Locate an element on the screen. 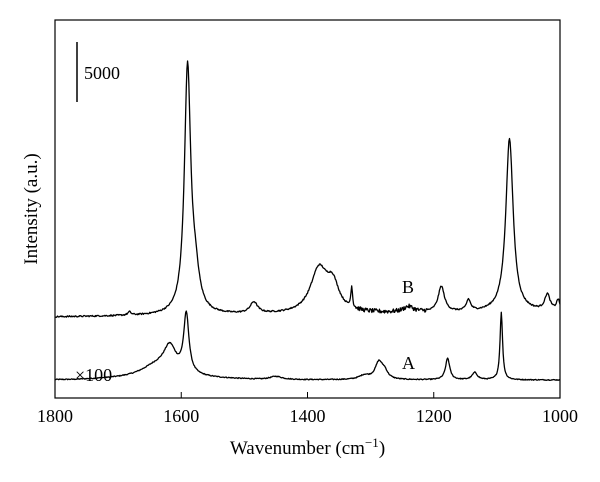  scale-bar-label: 5000 is located at coordinates (102, 73).